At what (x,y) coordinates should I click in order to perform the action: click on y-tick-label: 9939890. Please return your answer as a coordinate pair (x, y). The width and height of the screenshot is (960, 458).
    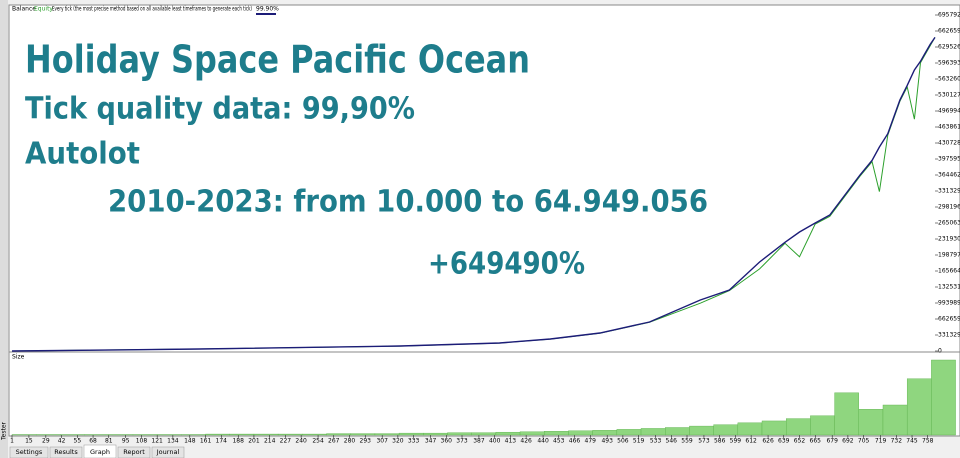
    Looking at the image, I should click on (949, 303).